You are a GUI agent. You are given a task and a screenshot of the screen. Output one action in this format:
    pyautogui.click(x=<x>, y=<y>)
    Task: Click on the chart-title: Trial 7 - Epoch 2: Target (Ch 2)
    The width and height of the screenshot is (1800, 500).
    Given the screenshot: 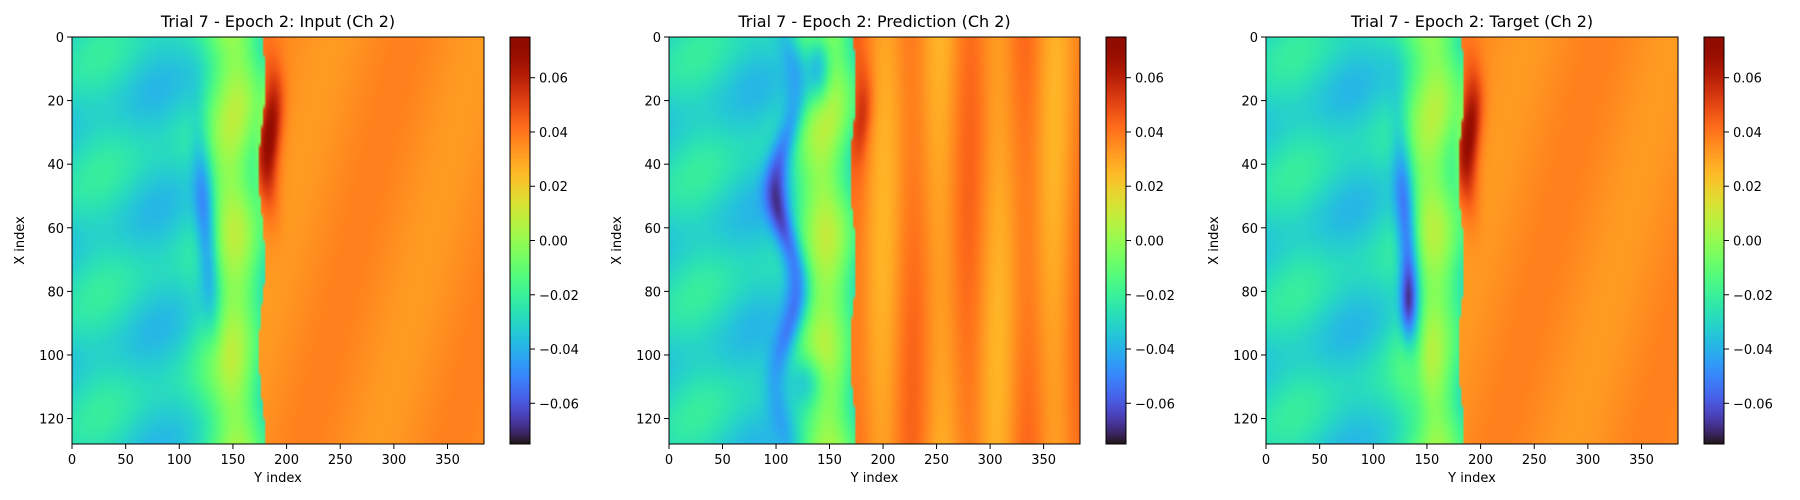 What is the action you would take?
    pyautogui.click(x=1471, y=21)
    